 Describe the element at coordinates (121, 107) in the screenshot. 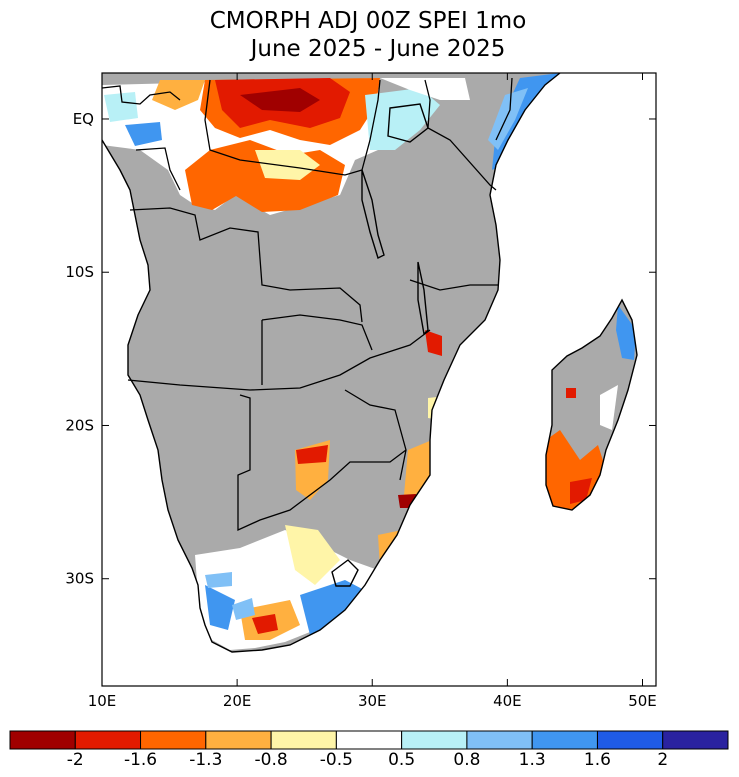

I see `slightly-wet-west-coast` at that location.